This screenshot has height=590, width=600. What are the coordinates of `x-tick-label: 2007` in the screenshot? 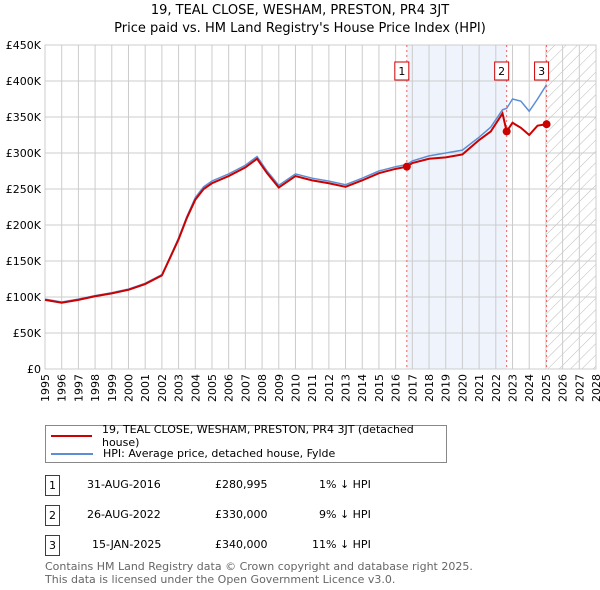 It's located at (245, 388).